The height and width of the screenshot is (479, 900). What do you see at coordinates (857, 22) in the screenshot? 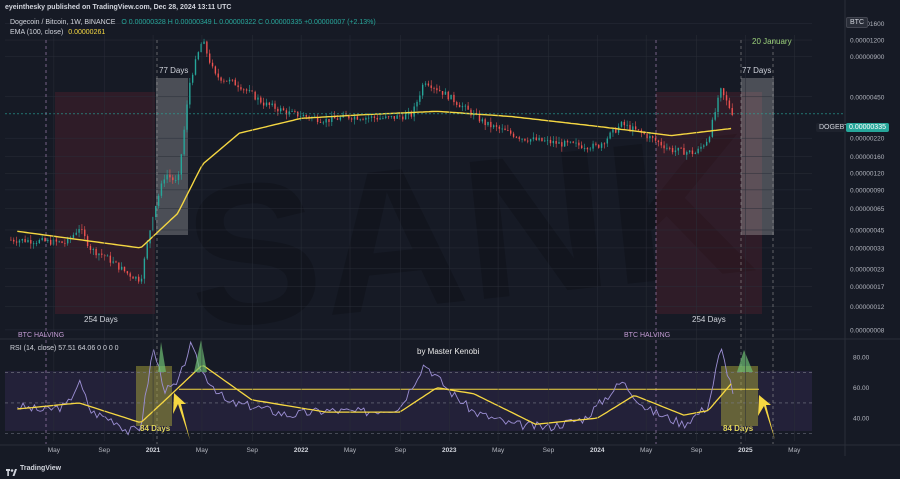
I see `currency-badge: BTC` at bounding box center [857, 22].